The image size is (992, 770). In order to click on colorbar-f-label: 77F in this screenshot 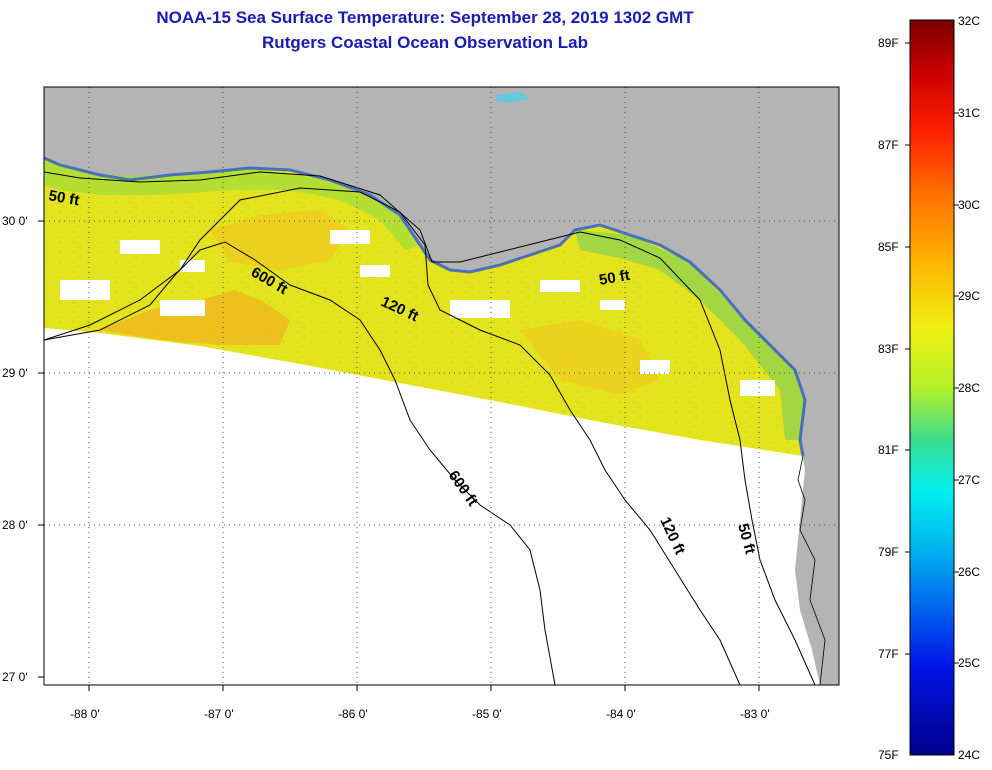, I will do `click(888, 654)`.